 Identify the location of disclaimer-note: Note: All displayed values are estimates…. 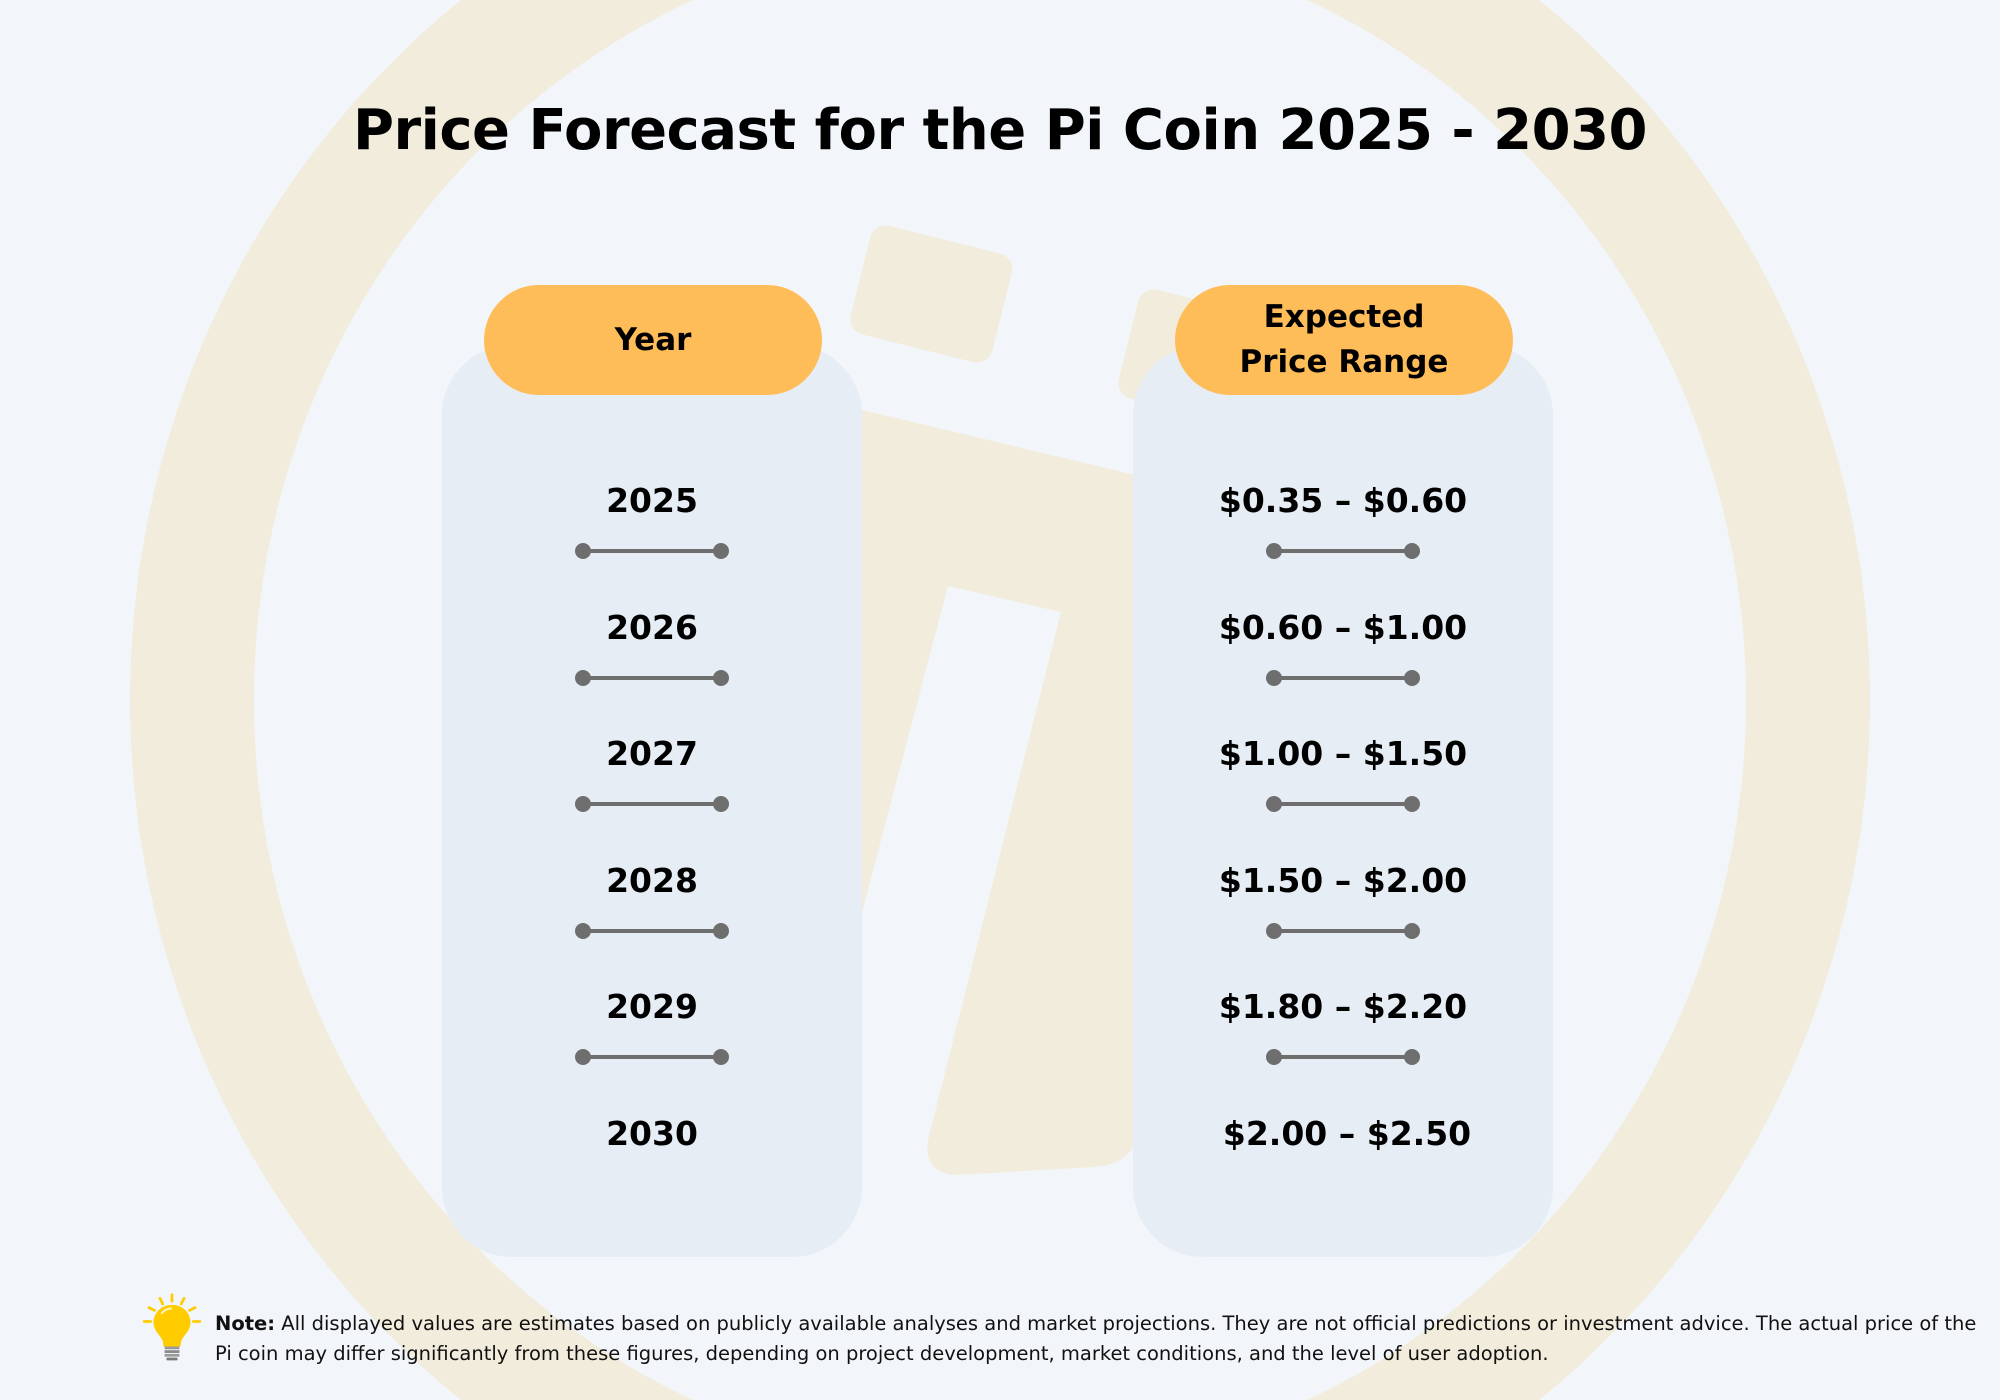
(1060, 1334).